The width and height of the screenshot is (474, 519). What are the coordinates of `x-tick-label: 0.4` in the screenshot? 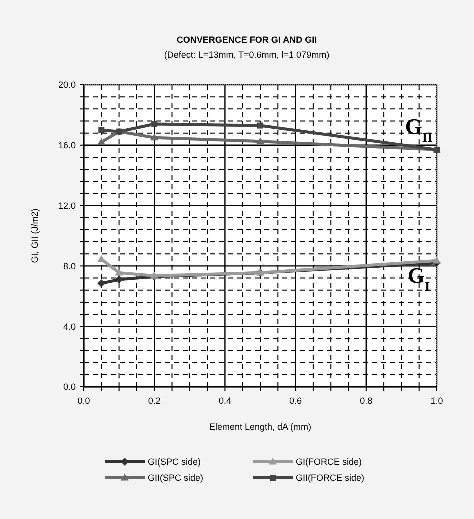 It's located at (225, 401).